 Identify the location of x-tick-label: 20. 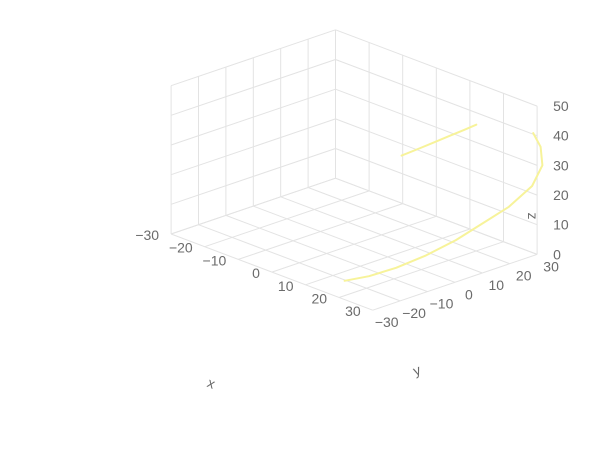
(320, 299).